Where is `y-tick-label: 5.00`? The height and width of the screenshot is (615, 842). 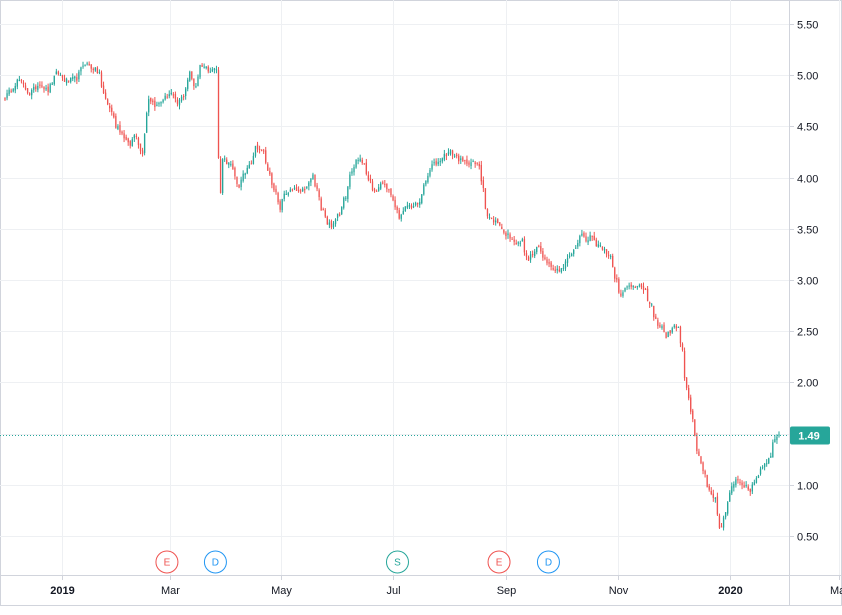 y-tick-label: 5.00 is located at coordinates (807, 77).